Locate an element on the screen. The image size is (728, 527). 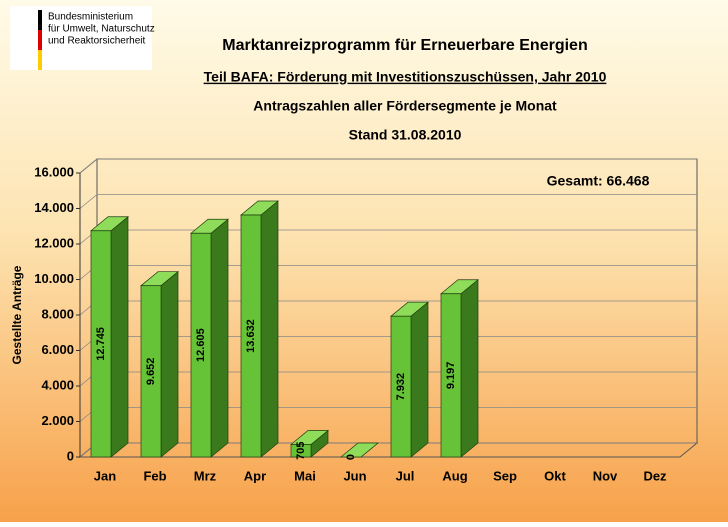
value-label: 12.745 is located at coordinates (101, 344).